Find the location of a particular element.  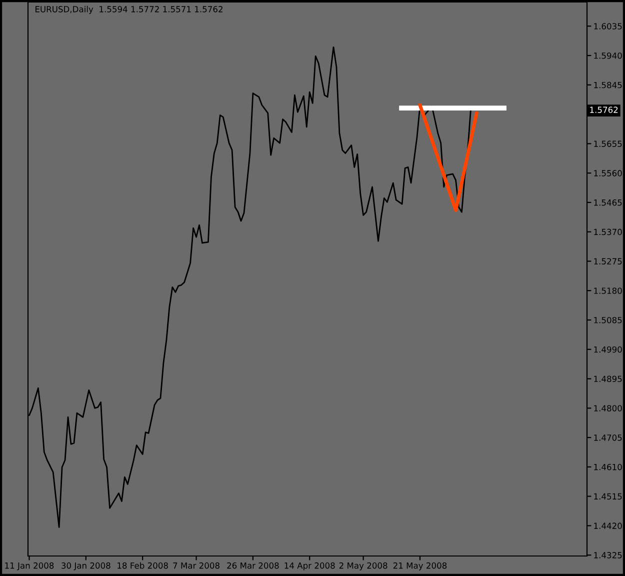

chart-title: EURUSD,Daily 1.5594 1.5772 1.5571 1.5762 is located at coordinates (129, 10).